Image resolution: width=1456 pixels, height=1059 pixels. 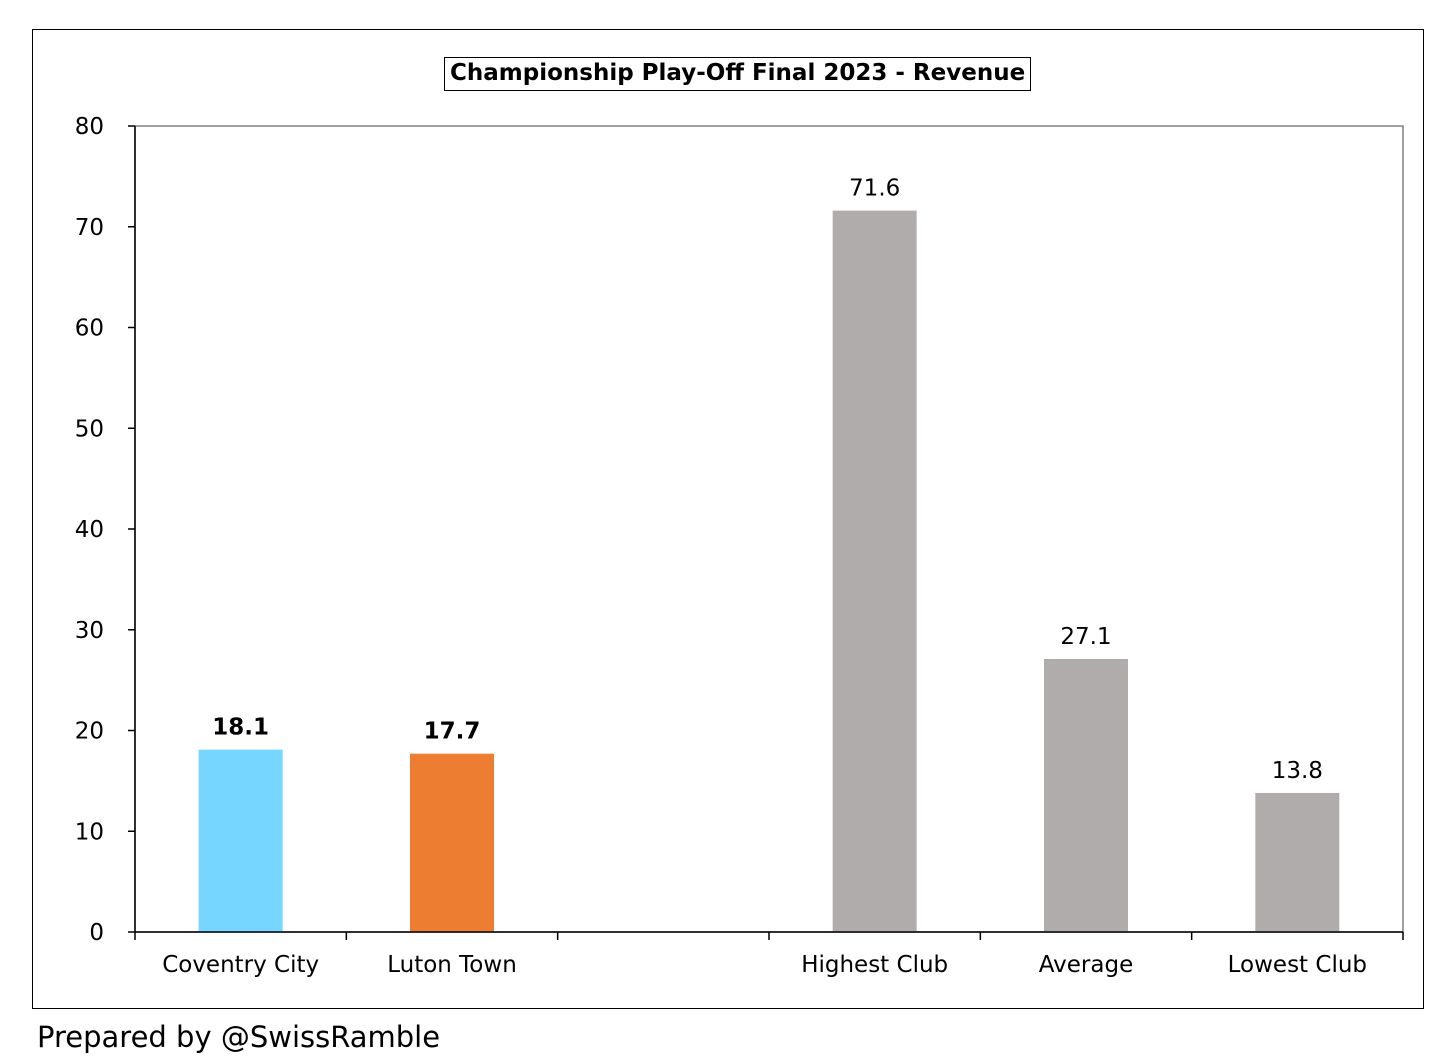 I want to click on x-tick-label: Highest Club, so click(x=874, y=965).